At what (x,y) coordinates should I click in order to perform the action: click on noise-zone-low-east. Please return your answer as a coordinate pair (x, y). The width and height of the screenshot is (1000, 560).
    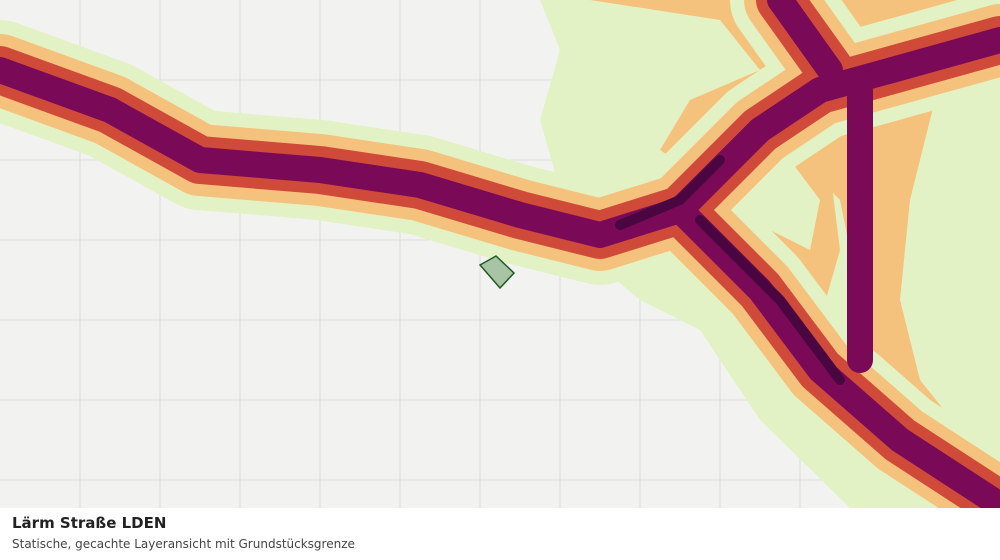
    Looking at the image, I should click on (950, 260).